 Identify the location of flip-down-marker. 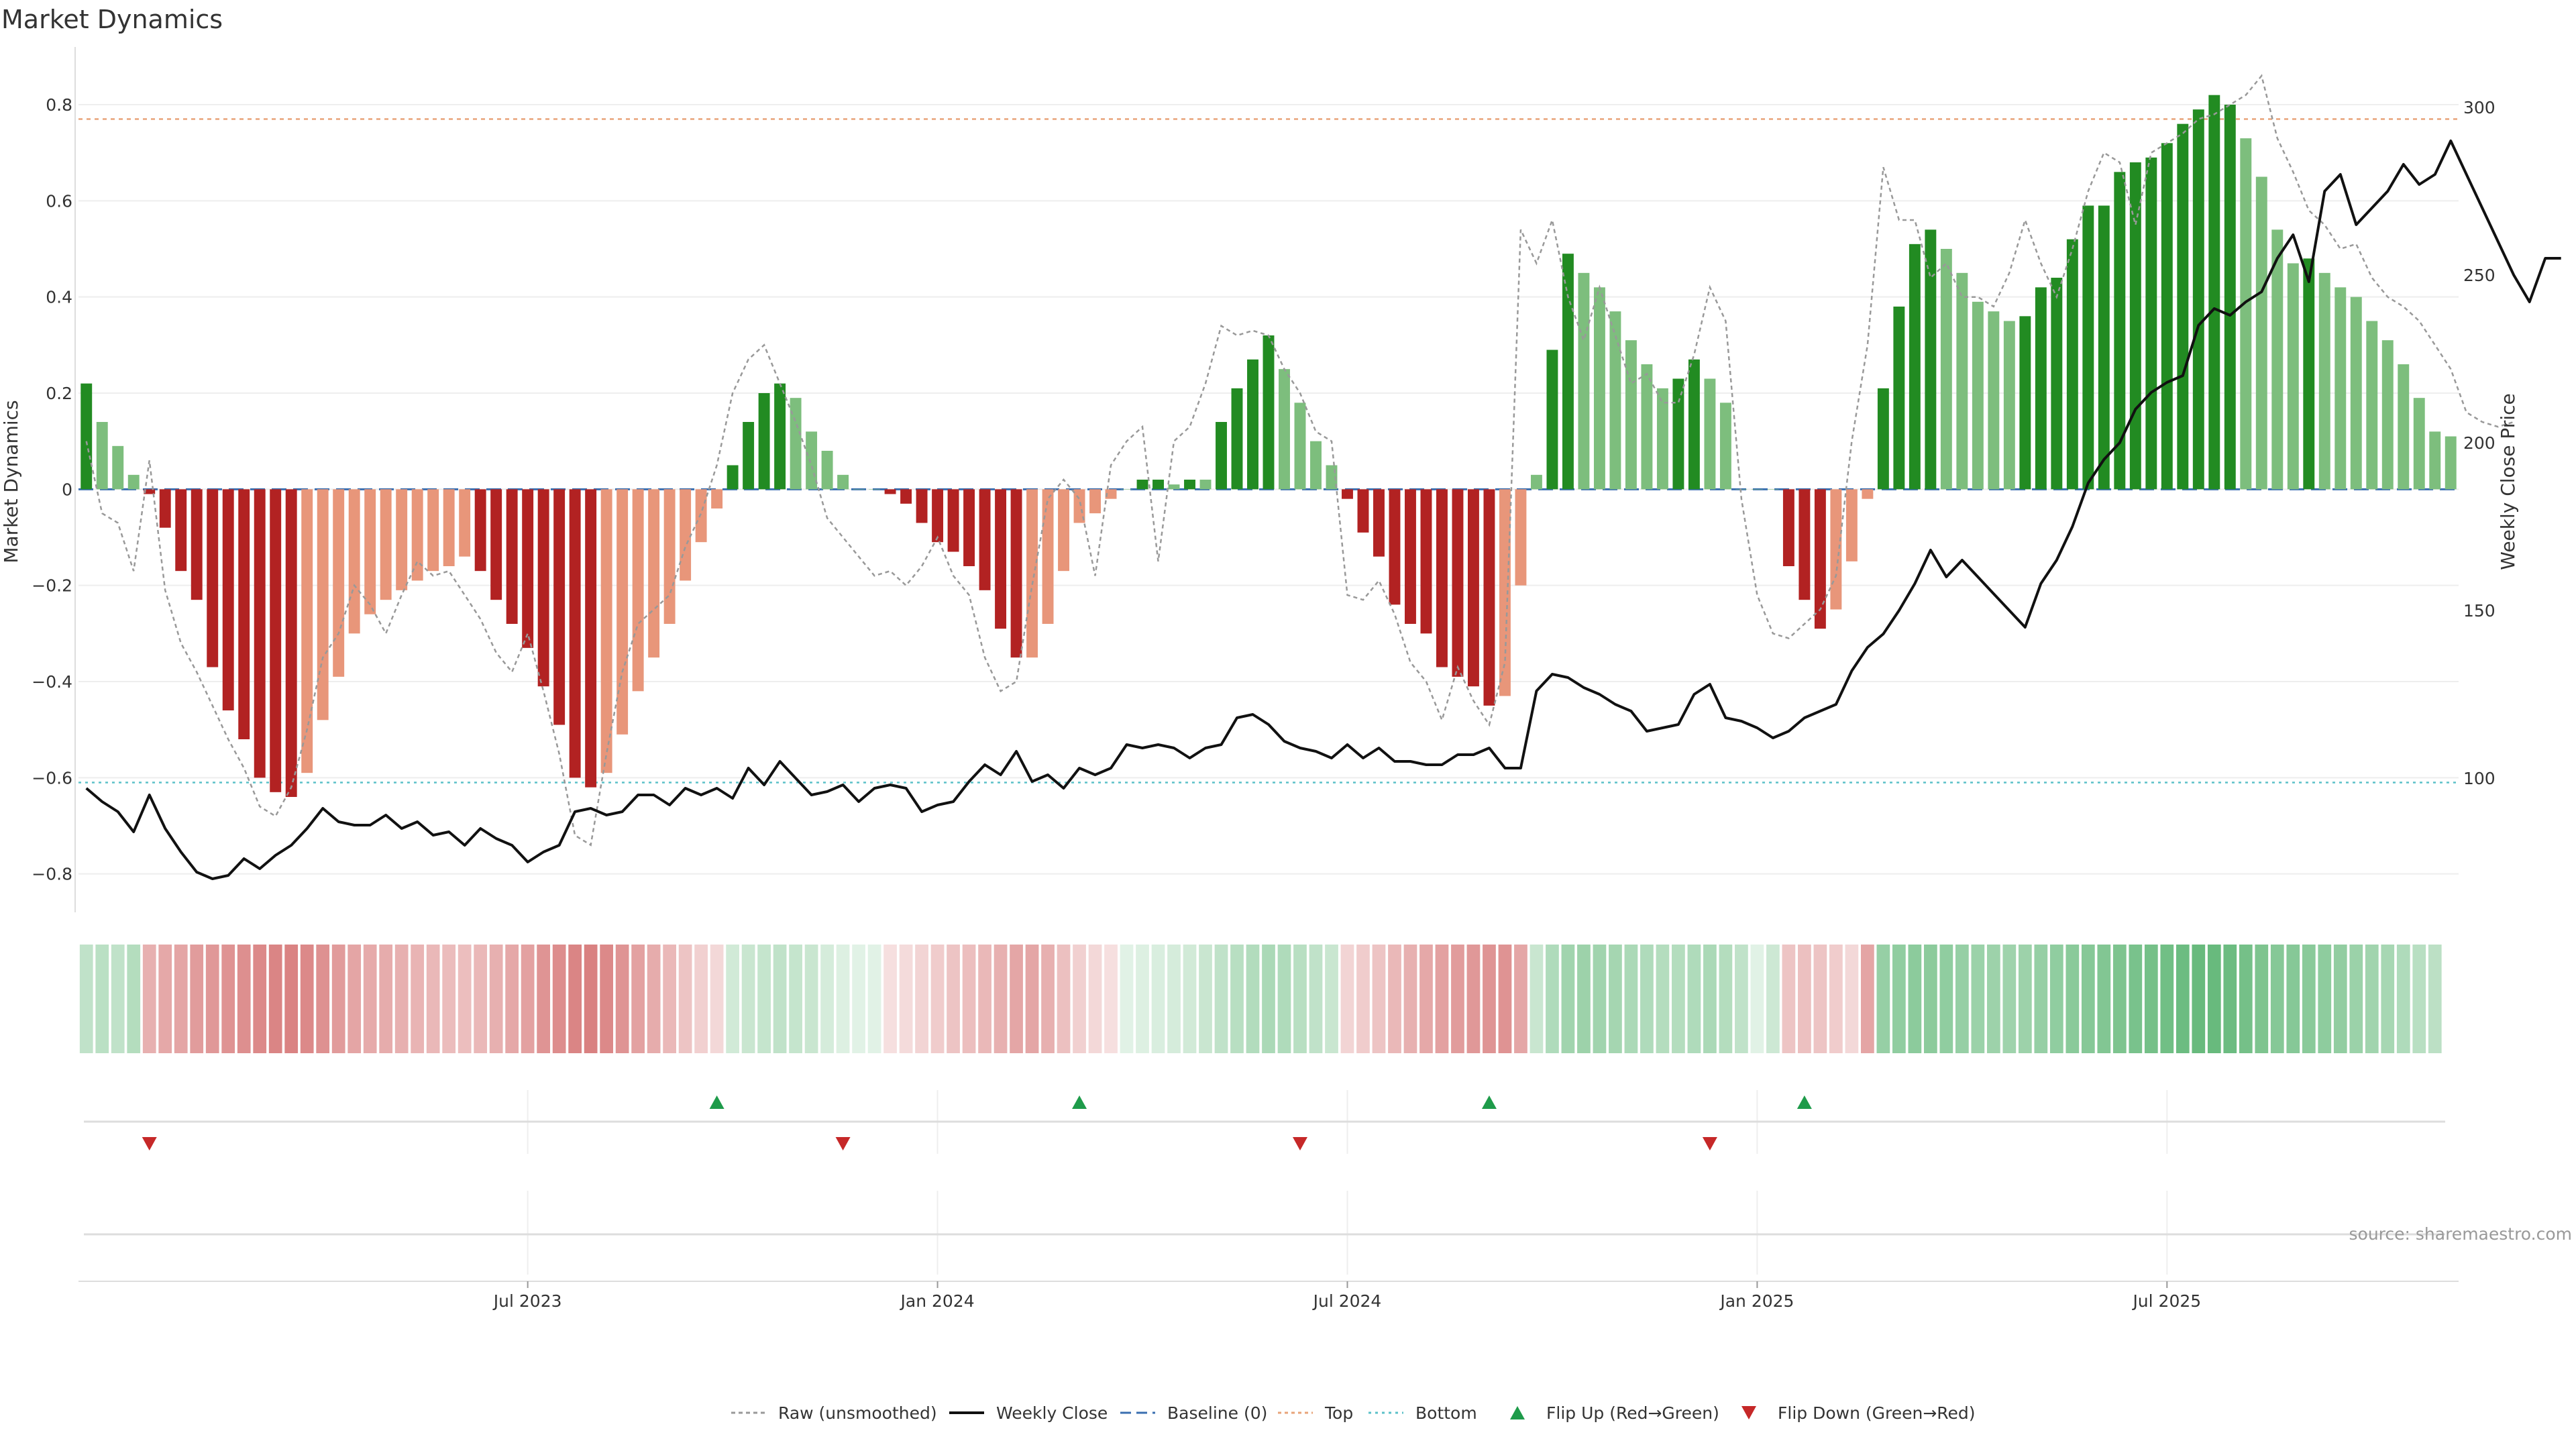
(149, 1143).